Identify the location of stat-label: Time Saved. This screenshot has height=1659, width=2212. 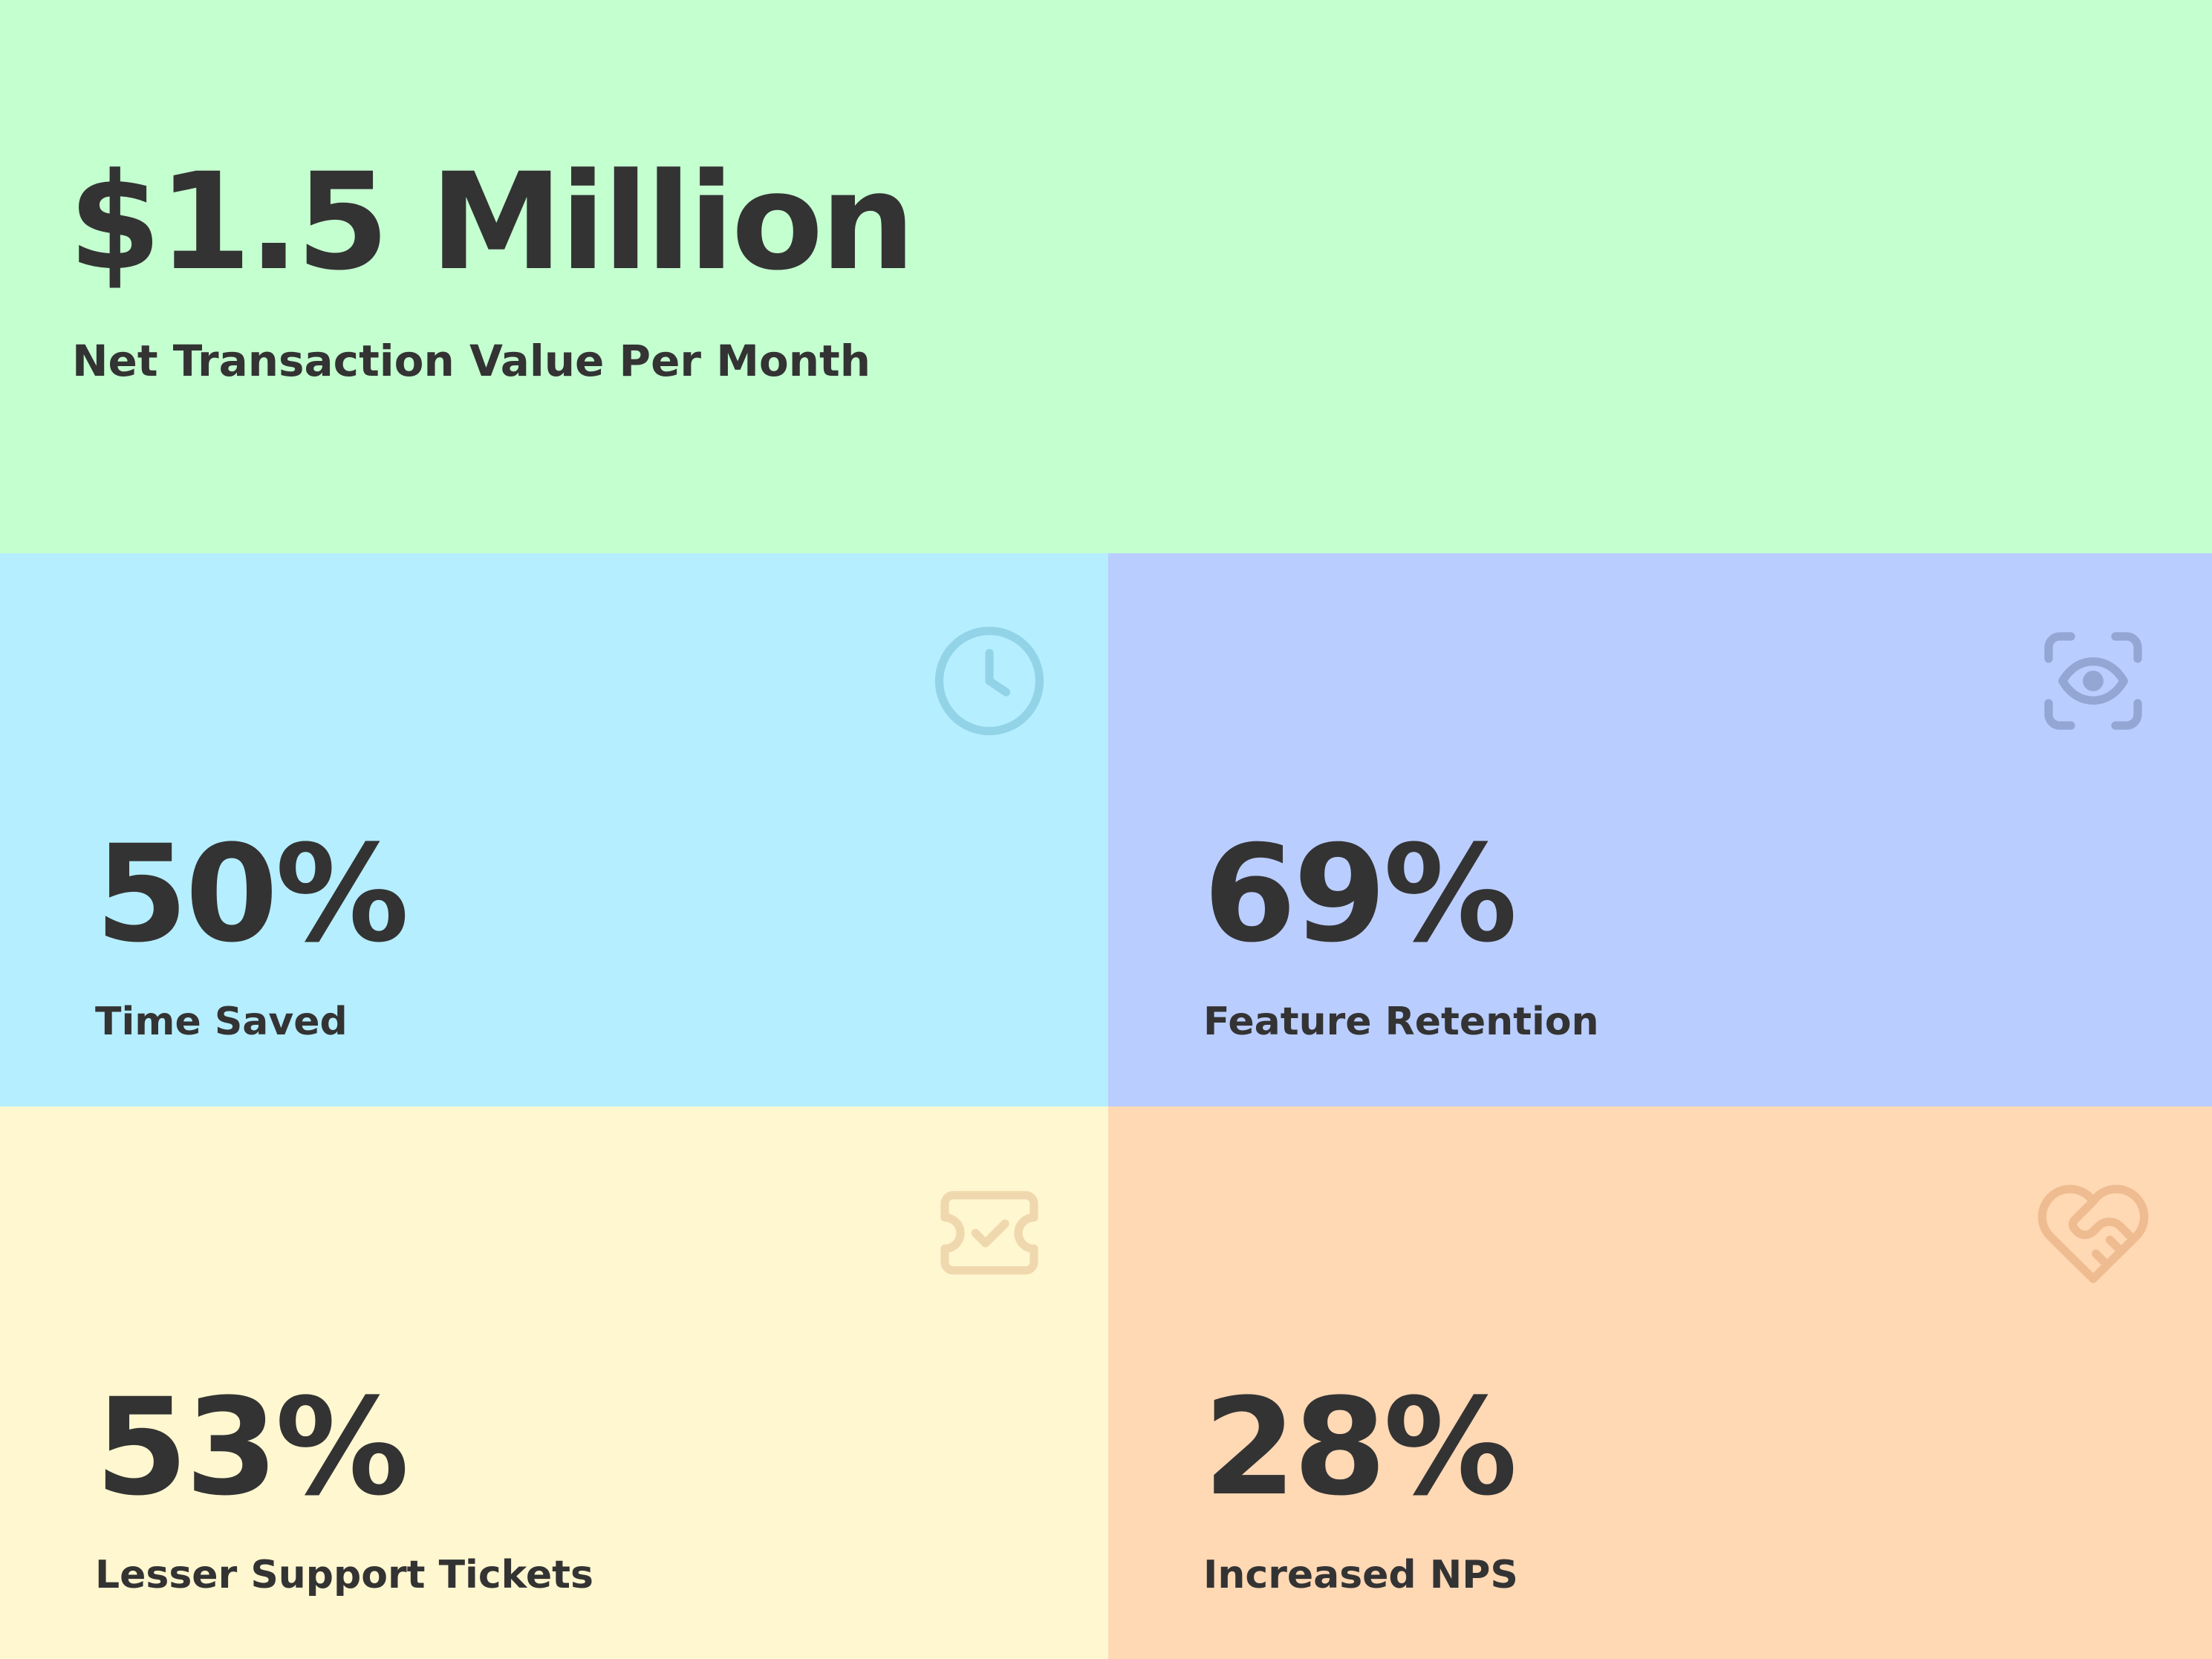
(222, 1022).